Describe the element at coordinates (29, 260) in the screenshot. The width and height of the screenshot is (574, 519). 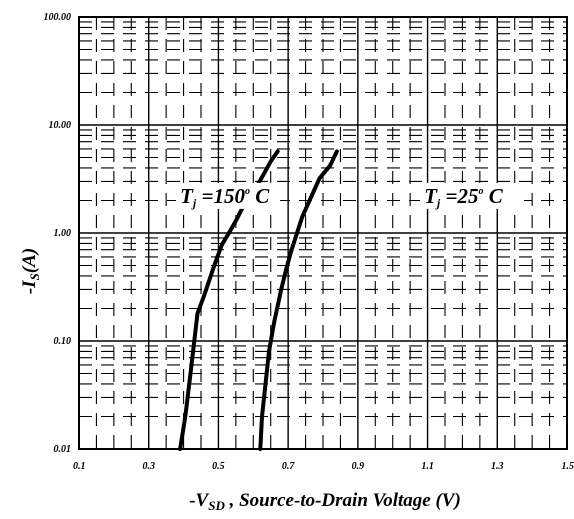
I see `y-axis-label-rest: (A)` at that location.